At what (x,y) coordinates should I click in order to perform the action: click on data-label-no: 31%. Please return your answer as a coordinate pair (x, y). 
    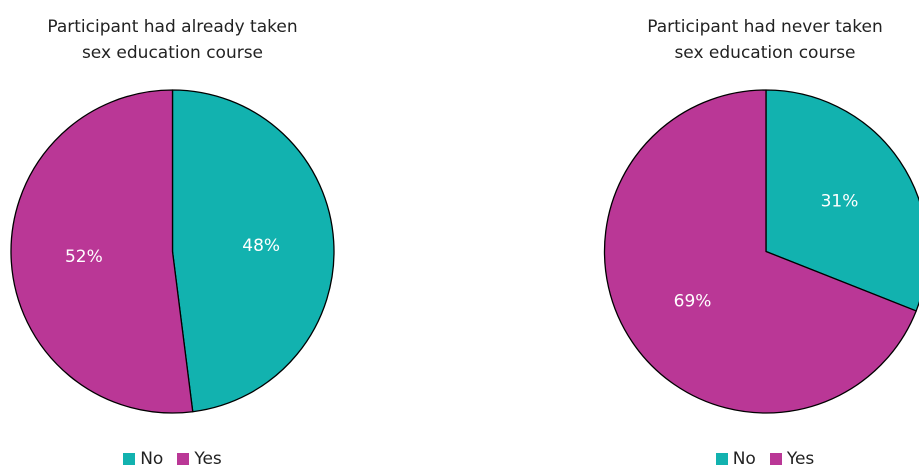
    Looking at the image, I should click on (840, 202).